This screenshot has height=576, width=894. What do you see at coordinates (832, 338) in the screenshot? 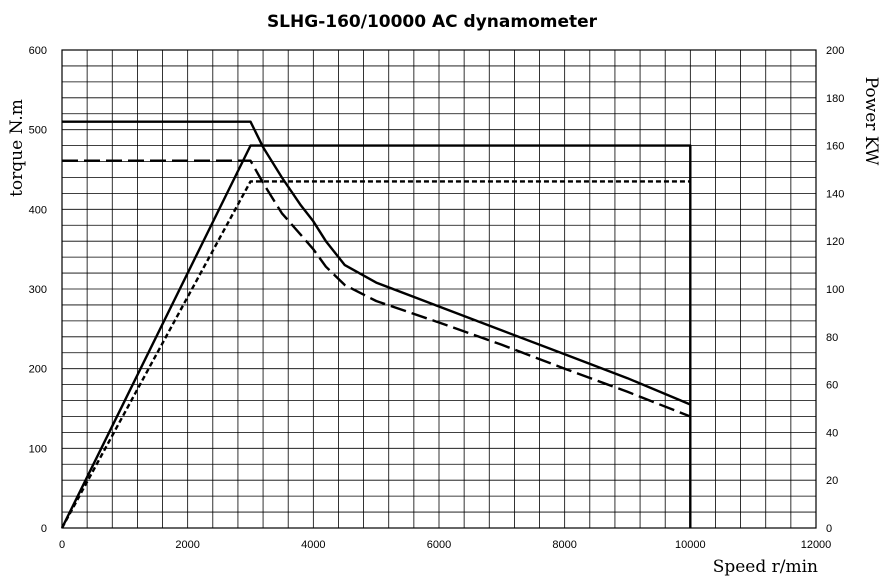
I see `y-right-tick-label: 80` at bounding box center [832, 338].